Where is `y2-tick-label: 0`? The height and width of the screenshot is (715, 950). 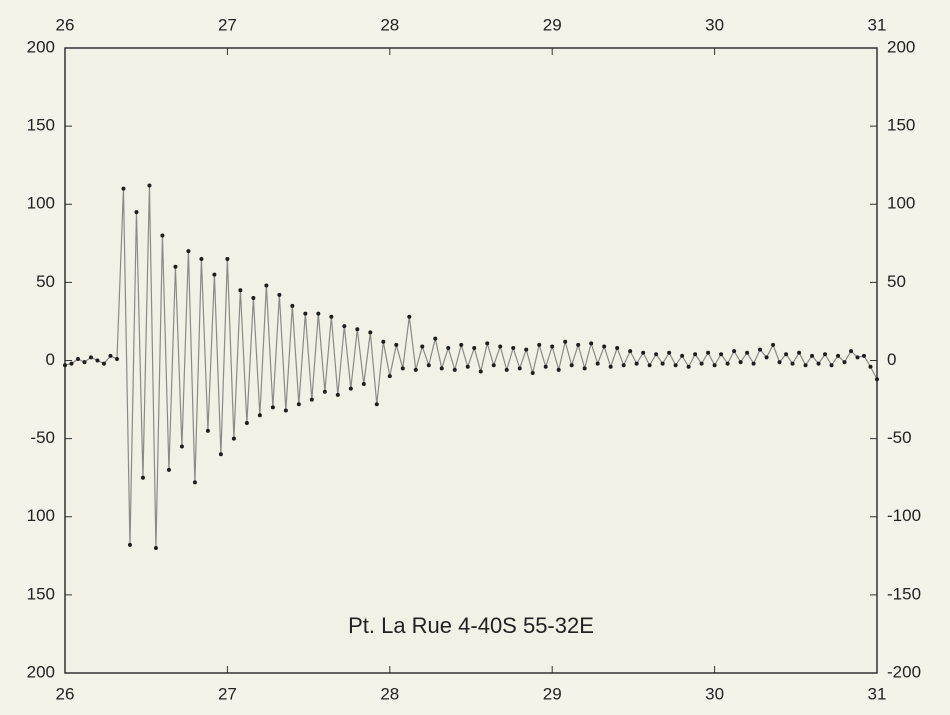
y2-tick-label: 0 is located at coordinates (891, 359).